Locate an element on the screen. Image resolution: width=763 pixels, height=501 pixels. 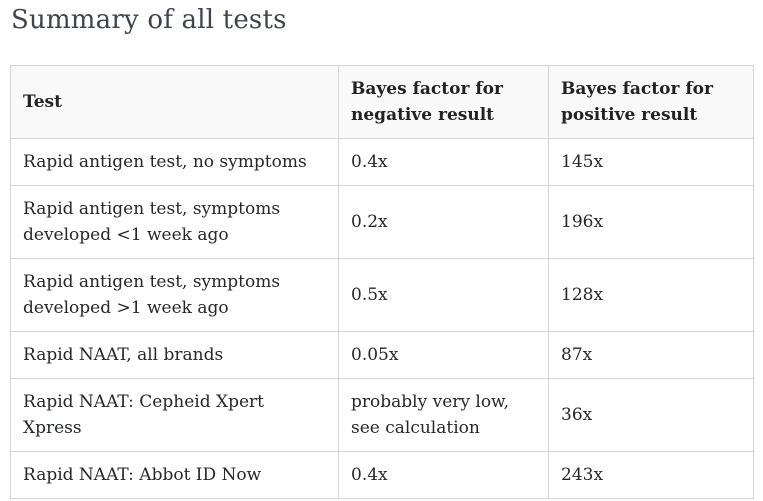
cell-bayes-negative: probably very low, see calculation is located at coordinates (443, 415).